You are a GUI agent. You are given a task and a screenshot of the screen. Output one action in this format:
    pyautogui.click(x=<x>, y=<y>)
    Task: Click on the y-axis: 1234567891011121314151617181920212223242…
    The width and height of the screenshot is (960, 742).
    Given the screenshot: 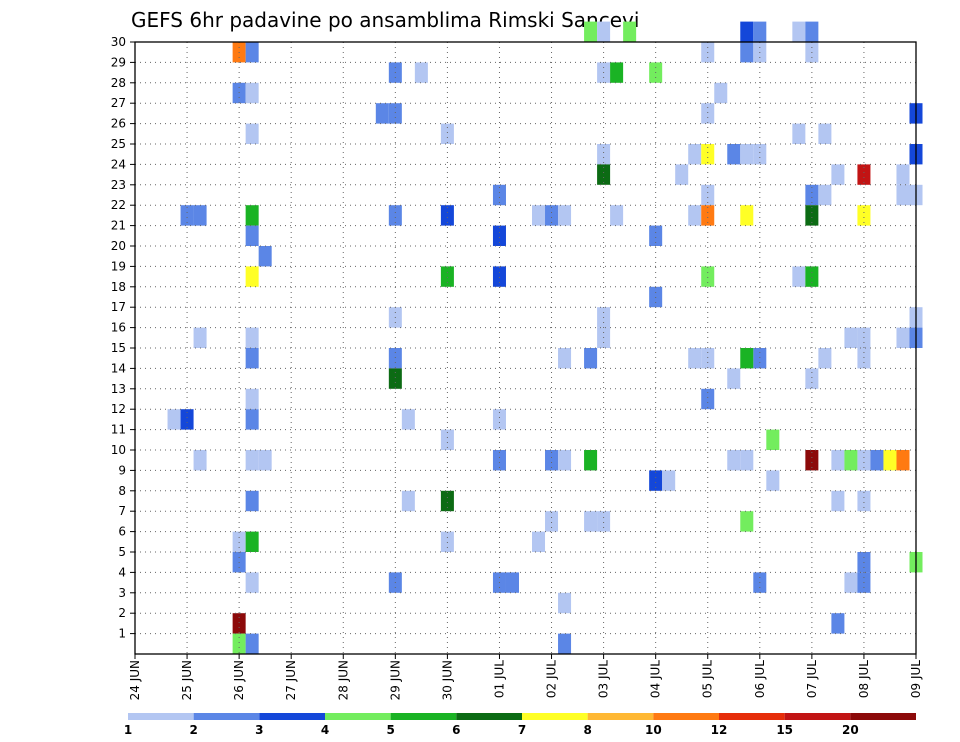 What is the action you would take?
    pyautogui.click(x=123, y=338)
    